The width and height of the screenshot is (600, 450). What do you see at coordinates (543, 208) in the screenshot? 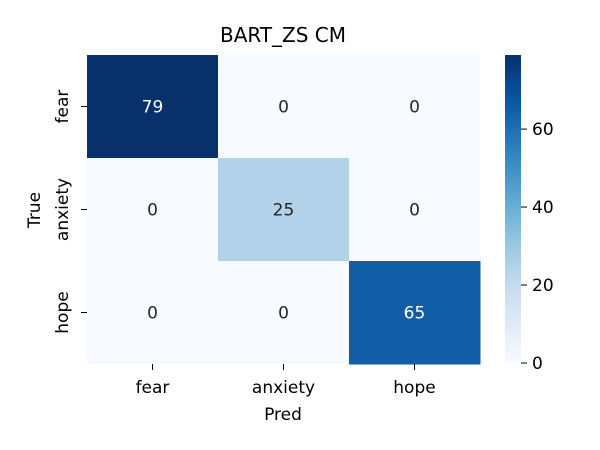
I see `colorbar-tick-label: 40` at bounding box center [543, 208].